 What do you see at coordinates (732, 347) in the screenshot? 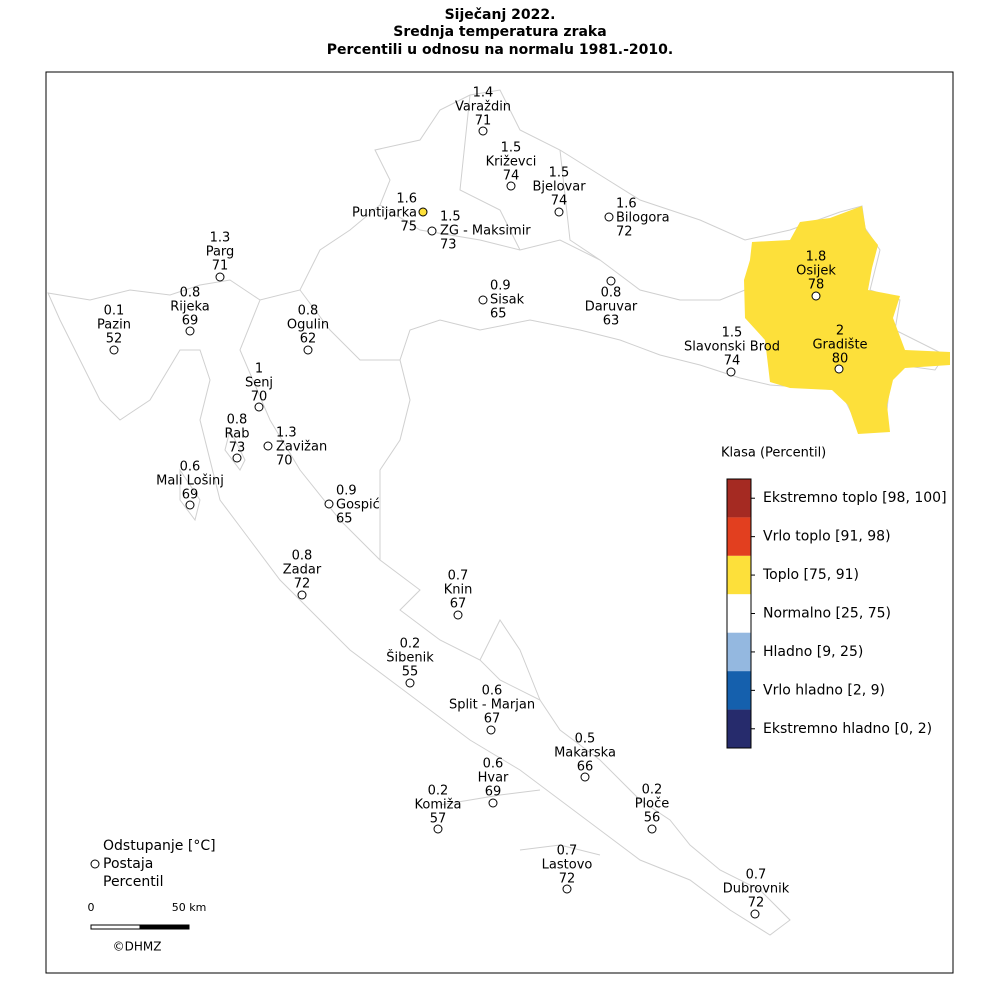
I see `station-name: Slavonski Brod` at bounding box center [732, 347].